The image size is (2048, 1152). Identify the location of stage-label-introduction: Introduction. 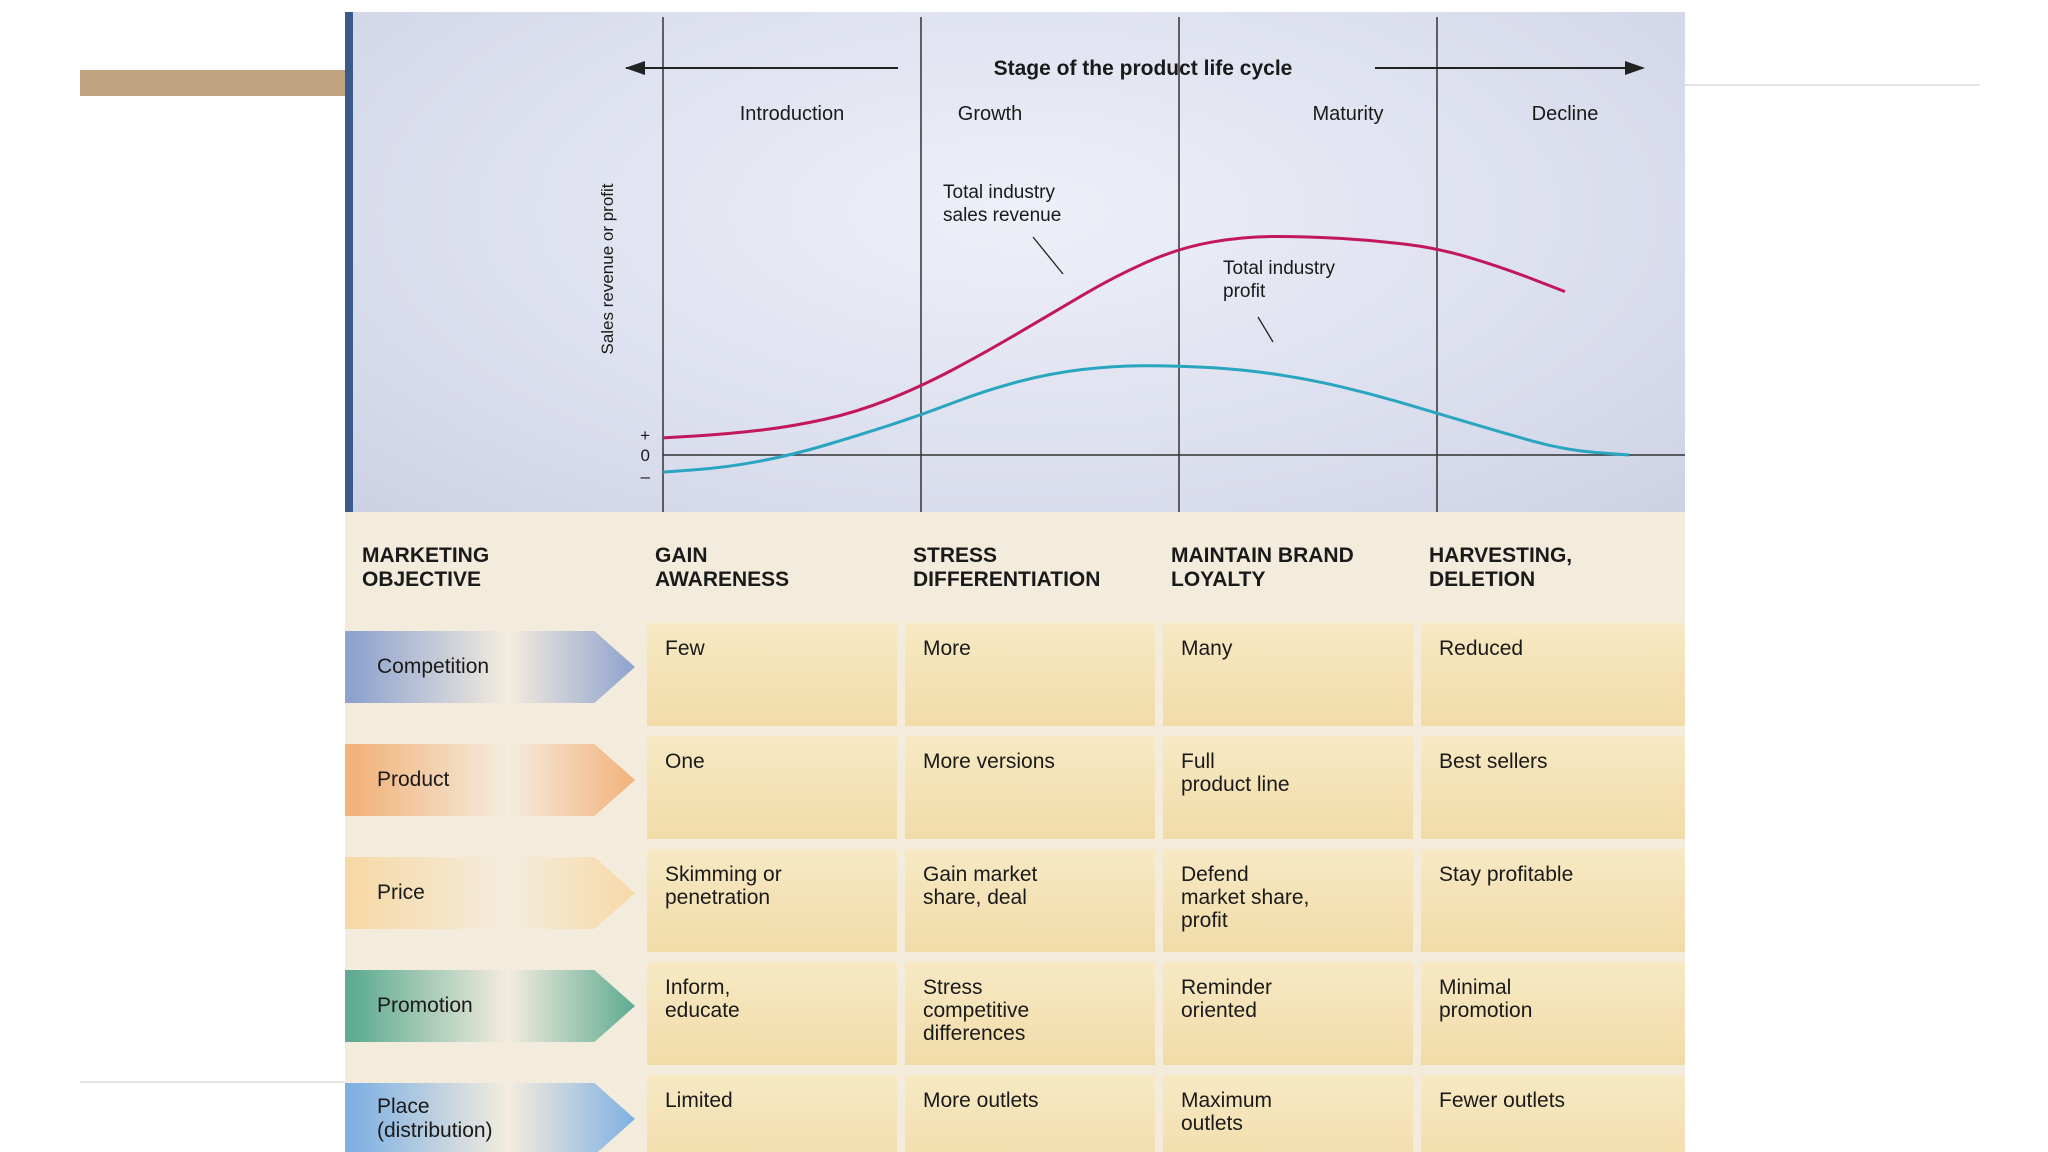
(792, 114).